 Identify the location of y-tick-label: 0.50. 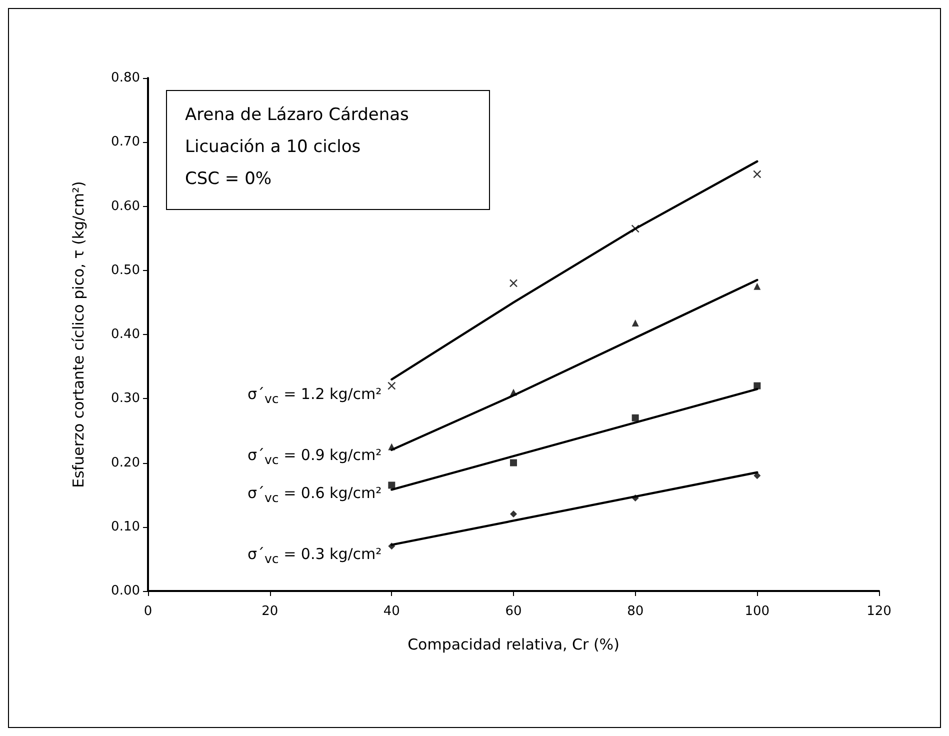
(125, 270).